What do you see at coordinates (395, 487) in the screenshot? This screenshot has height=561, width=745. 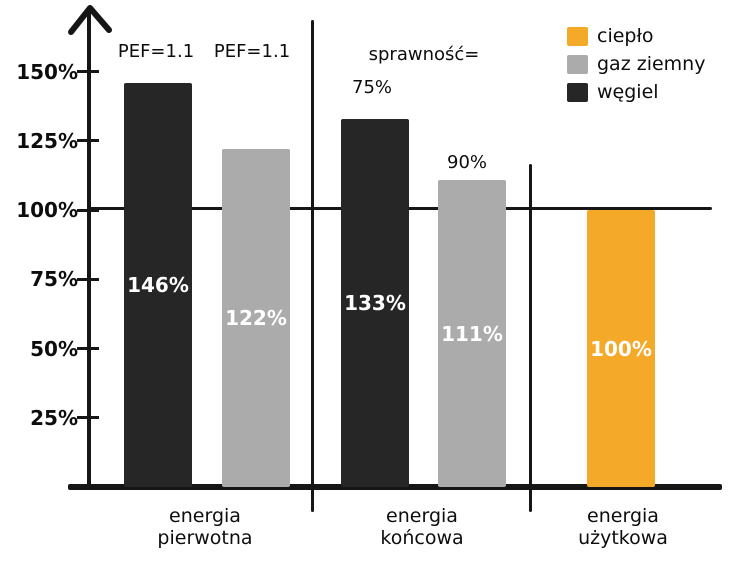 I see `x-axis` at bounding box center [395, 487].